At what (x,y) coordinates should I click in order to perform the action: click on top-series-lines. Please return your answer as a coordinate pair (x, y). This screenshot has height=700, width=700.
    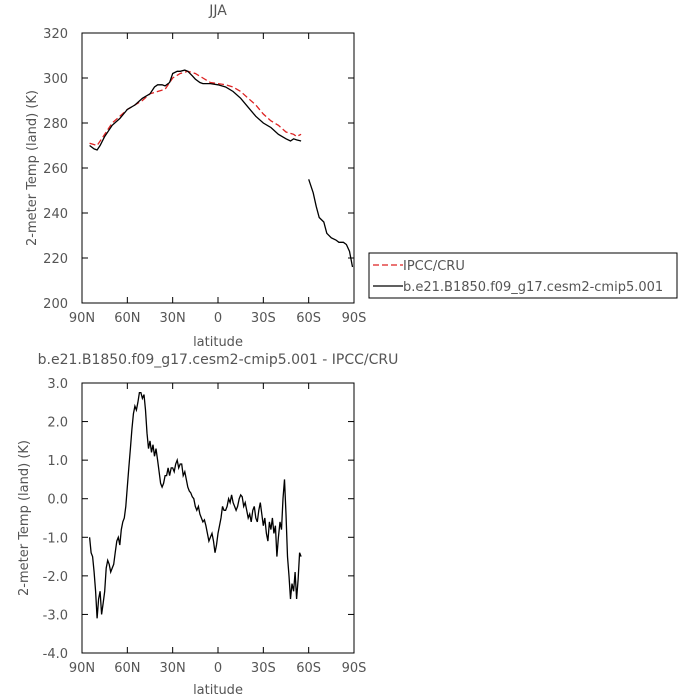
    Looking at the image, I should click on (221, 168).